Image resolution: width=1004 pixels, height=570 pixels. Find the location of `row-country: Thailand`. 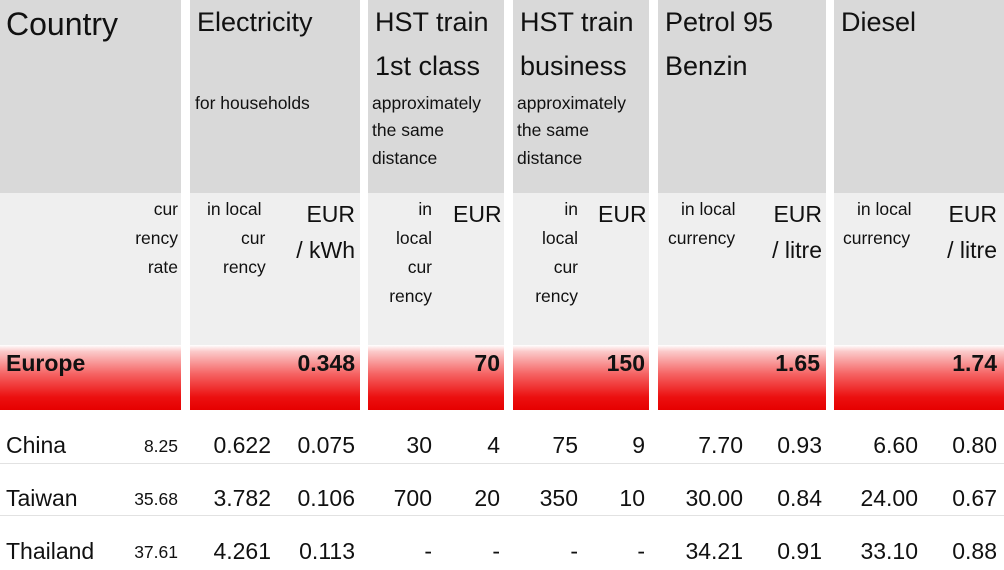

row-country: Thailand is located at coordinates (50, 551).